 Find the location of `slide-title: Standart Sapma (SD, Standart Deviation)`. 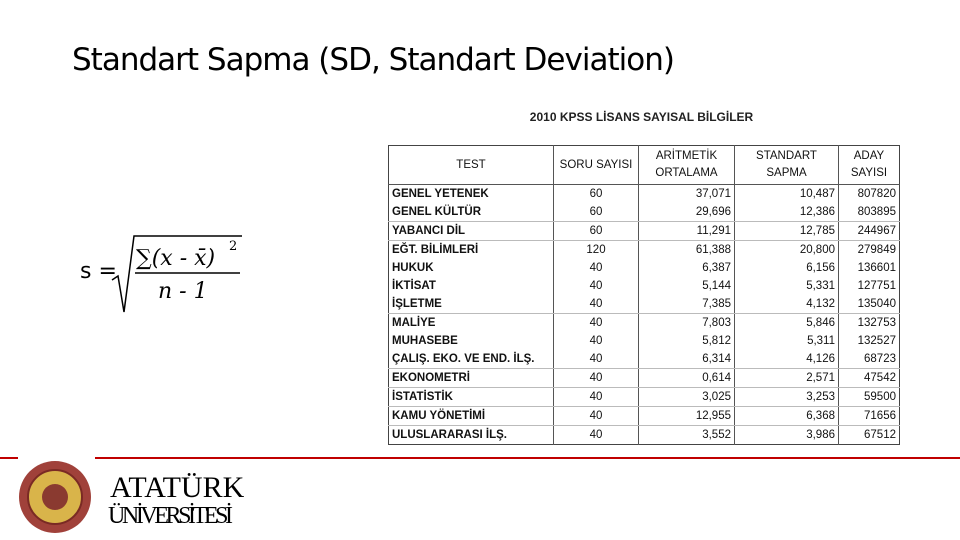

slide-title: Standart Sapma (SD, Standart Deviation) is located at coordinates (373, 60).